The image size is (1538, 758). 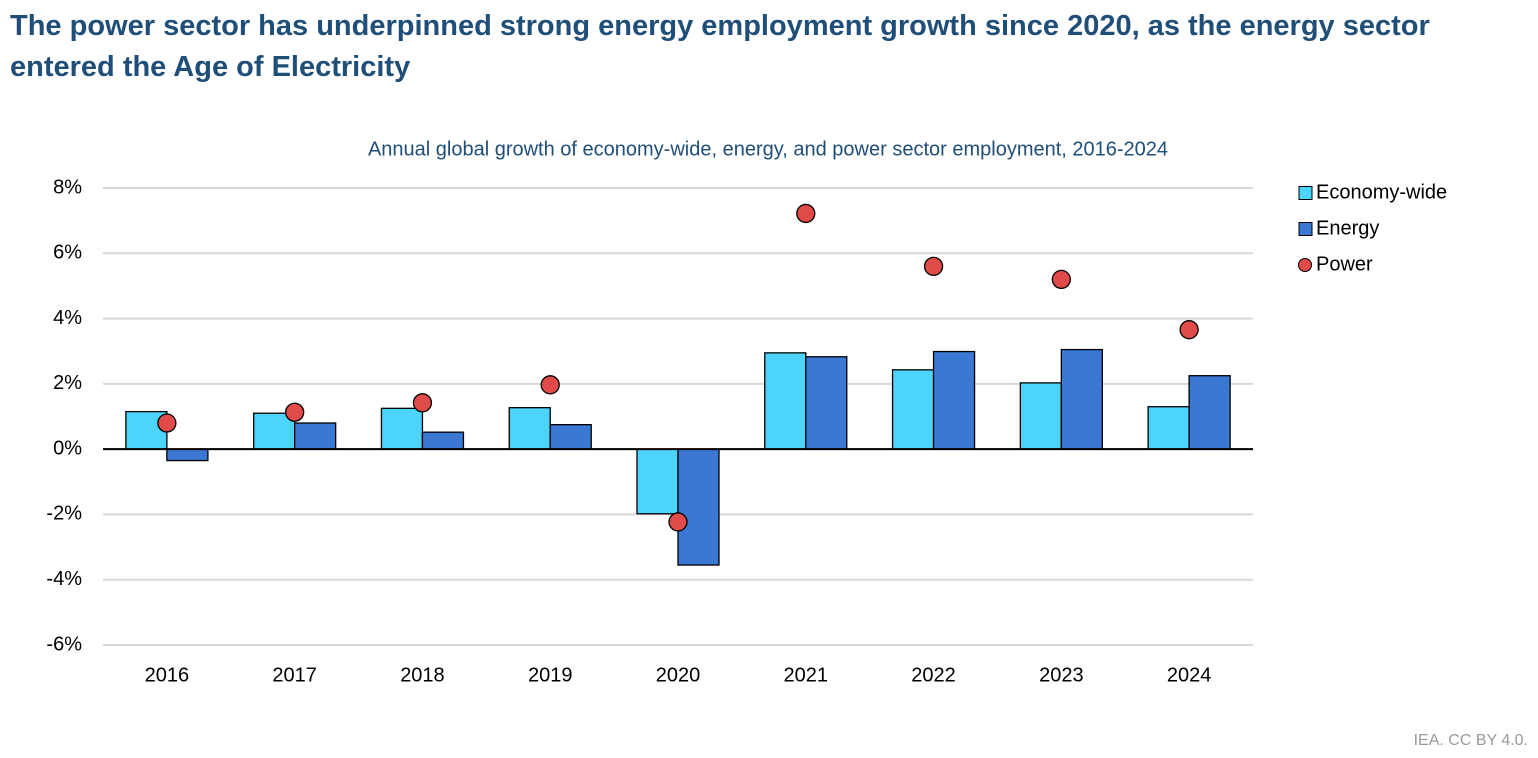 I want to click on y-tick-label: 8%, so click(x=67, y=187).